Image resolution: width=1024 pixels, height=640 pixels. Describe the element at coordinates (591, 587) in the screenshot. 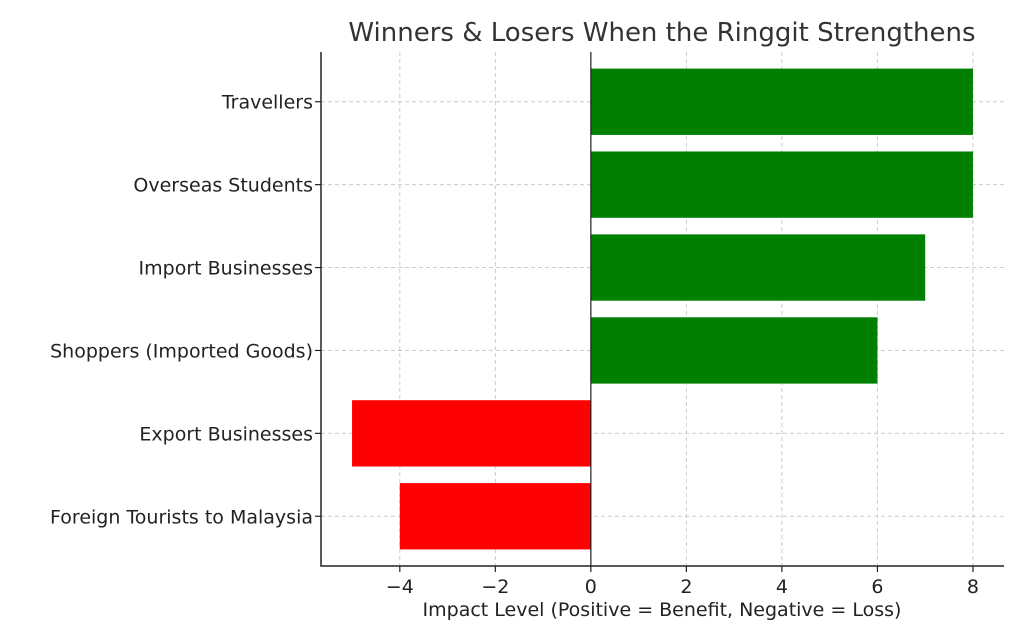

I see `x-tick-label: 0` at that location.